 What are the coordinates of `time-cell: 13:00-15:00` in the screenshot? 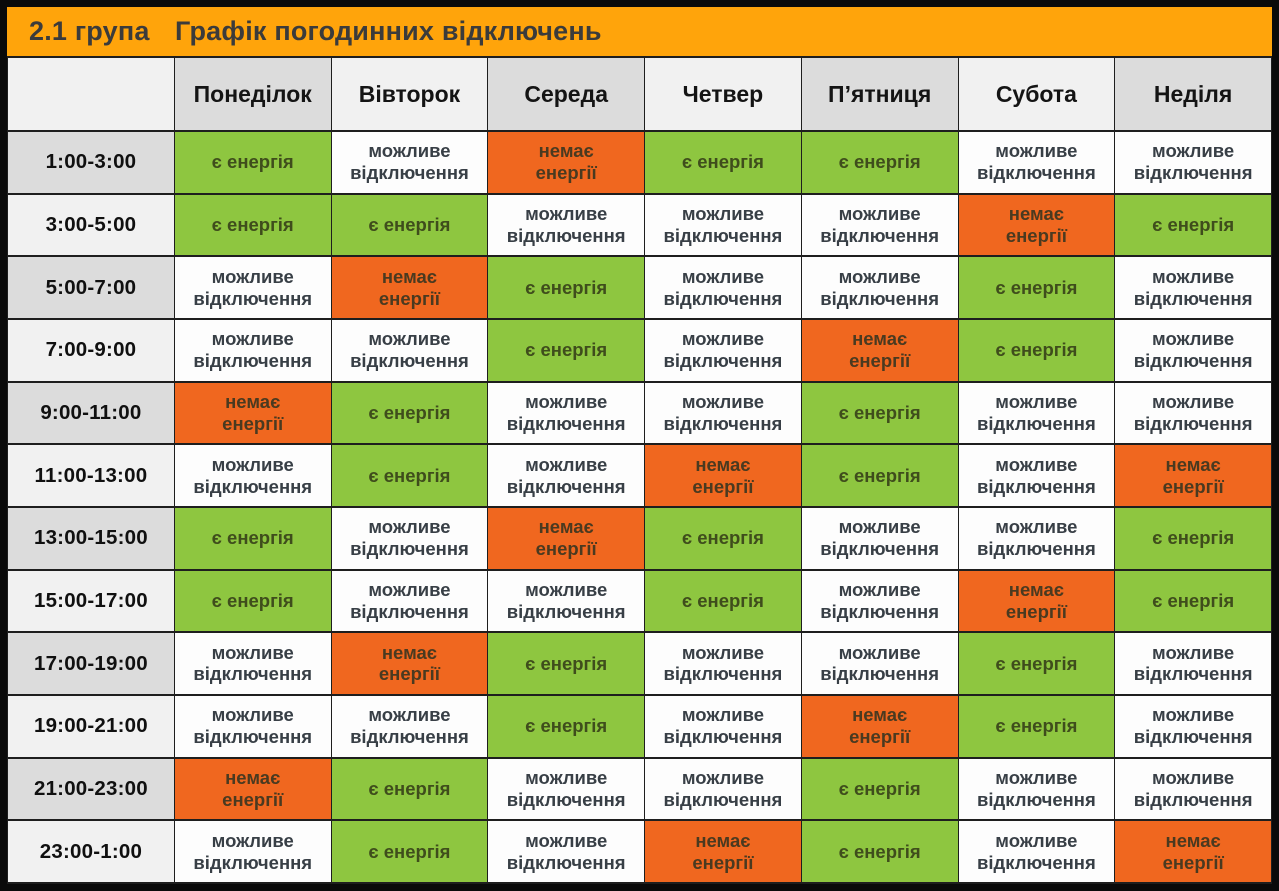 It's located at (91, 538).